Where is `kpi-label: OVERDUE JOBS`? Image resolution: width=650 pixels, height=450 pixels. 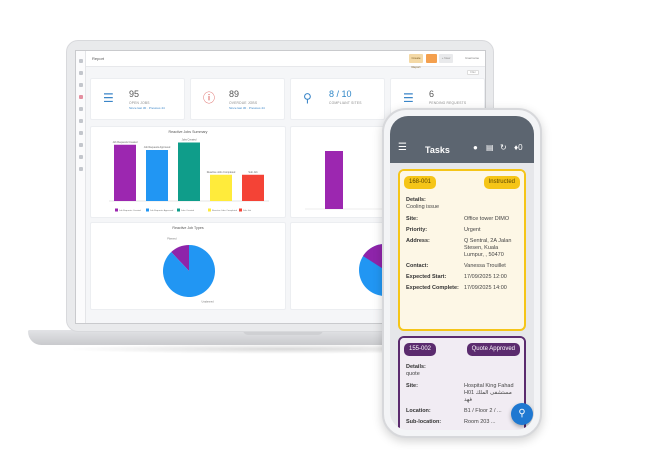
kpi-label: OVERDUE JOBS is located at coordinates (243, 103).